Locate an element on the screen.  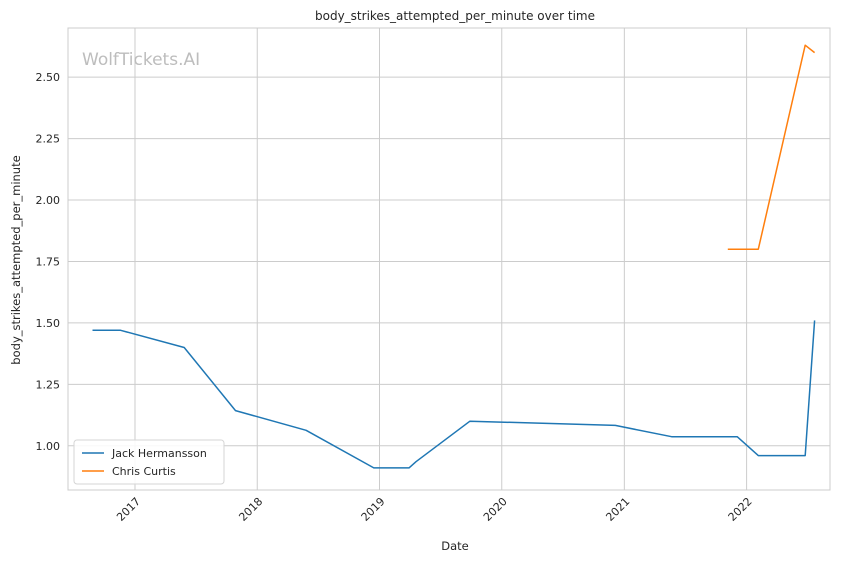
legend-label: Chris Curtis is located at coordinates (144, 471).